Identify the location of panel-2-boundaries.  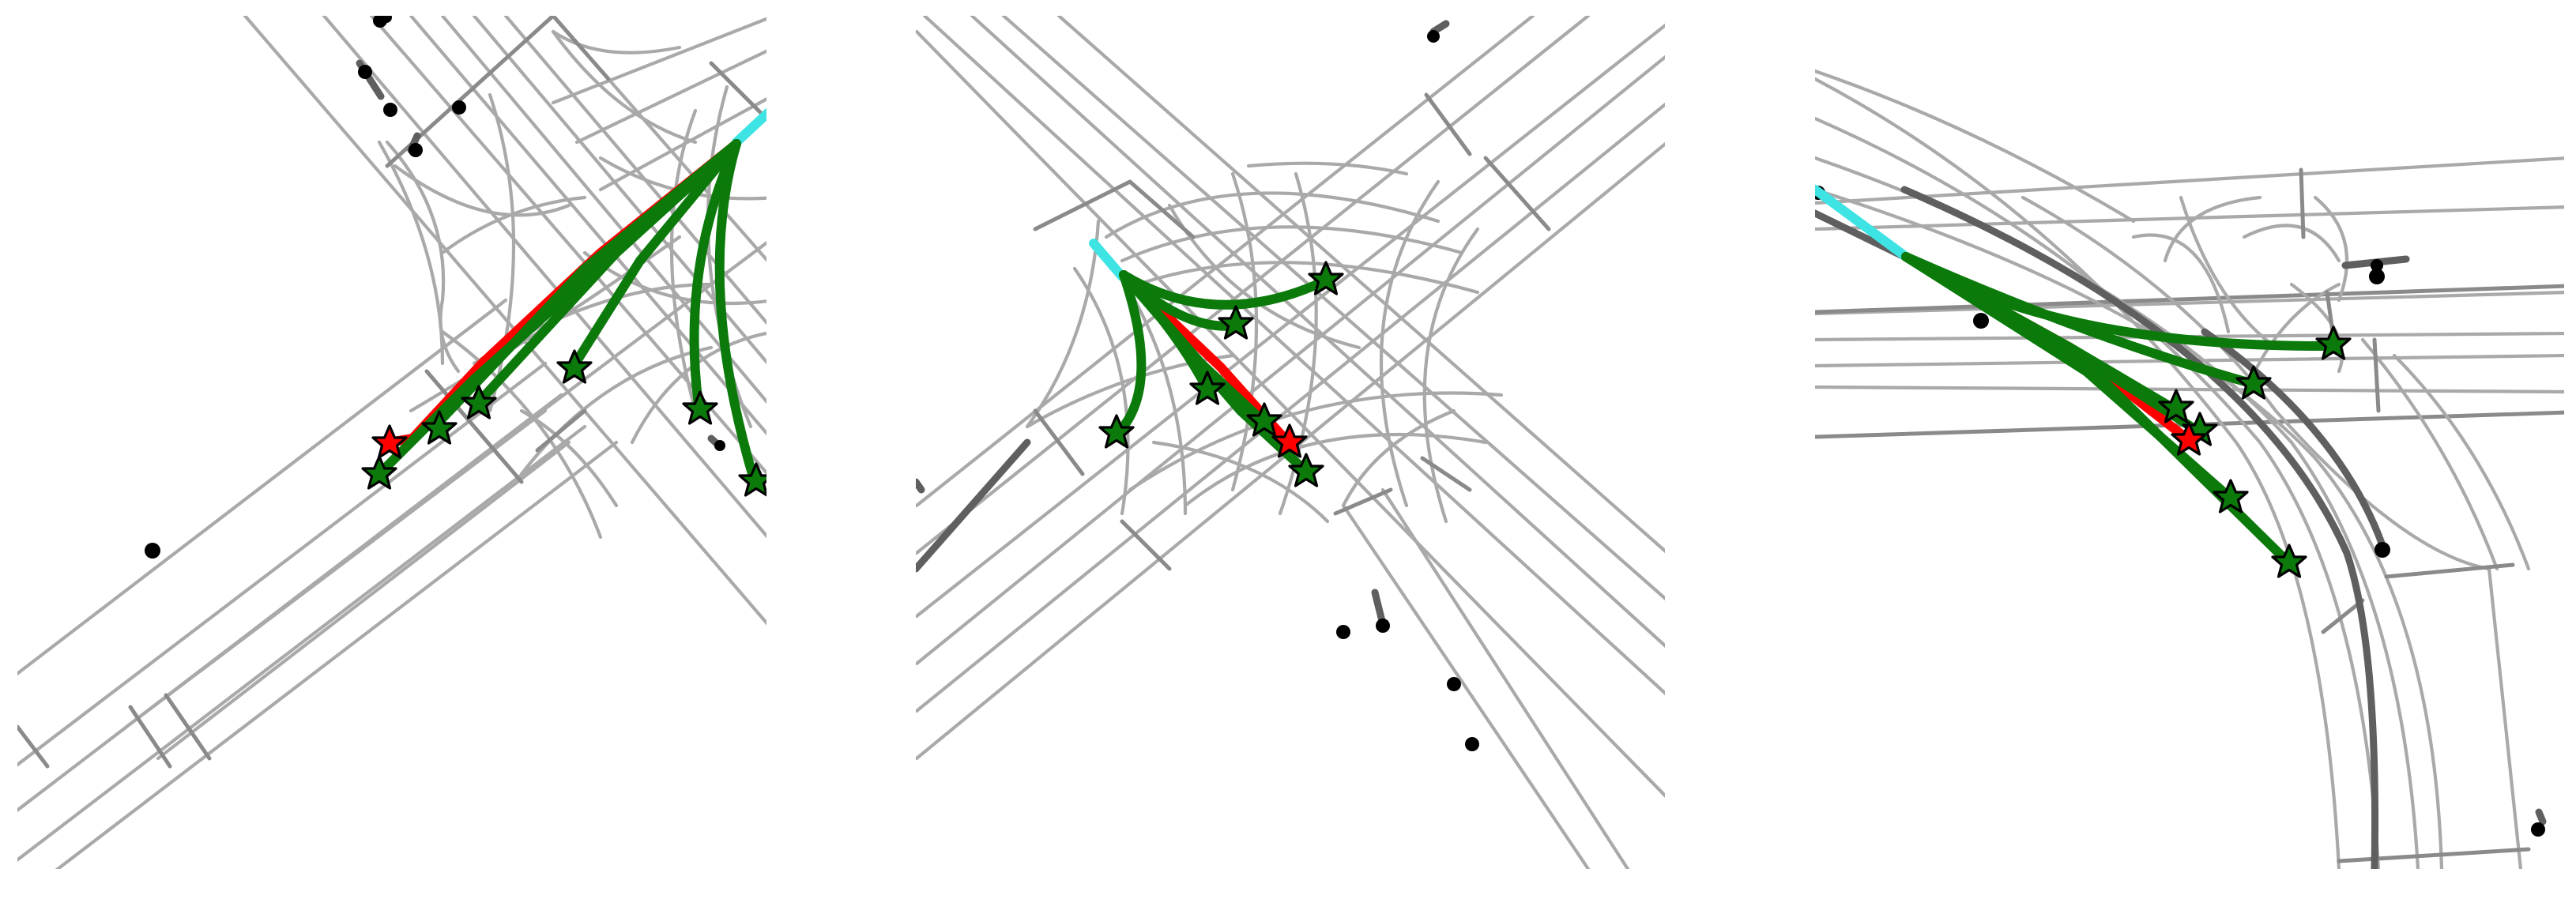
(1292, 331).